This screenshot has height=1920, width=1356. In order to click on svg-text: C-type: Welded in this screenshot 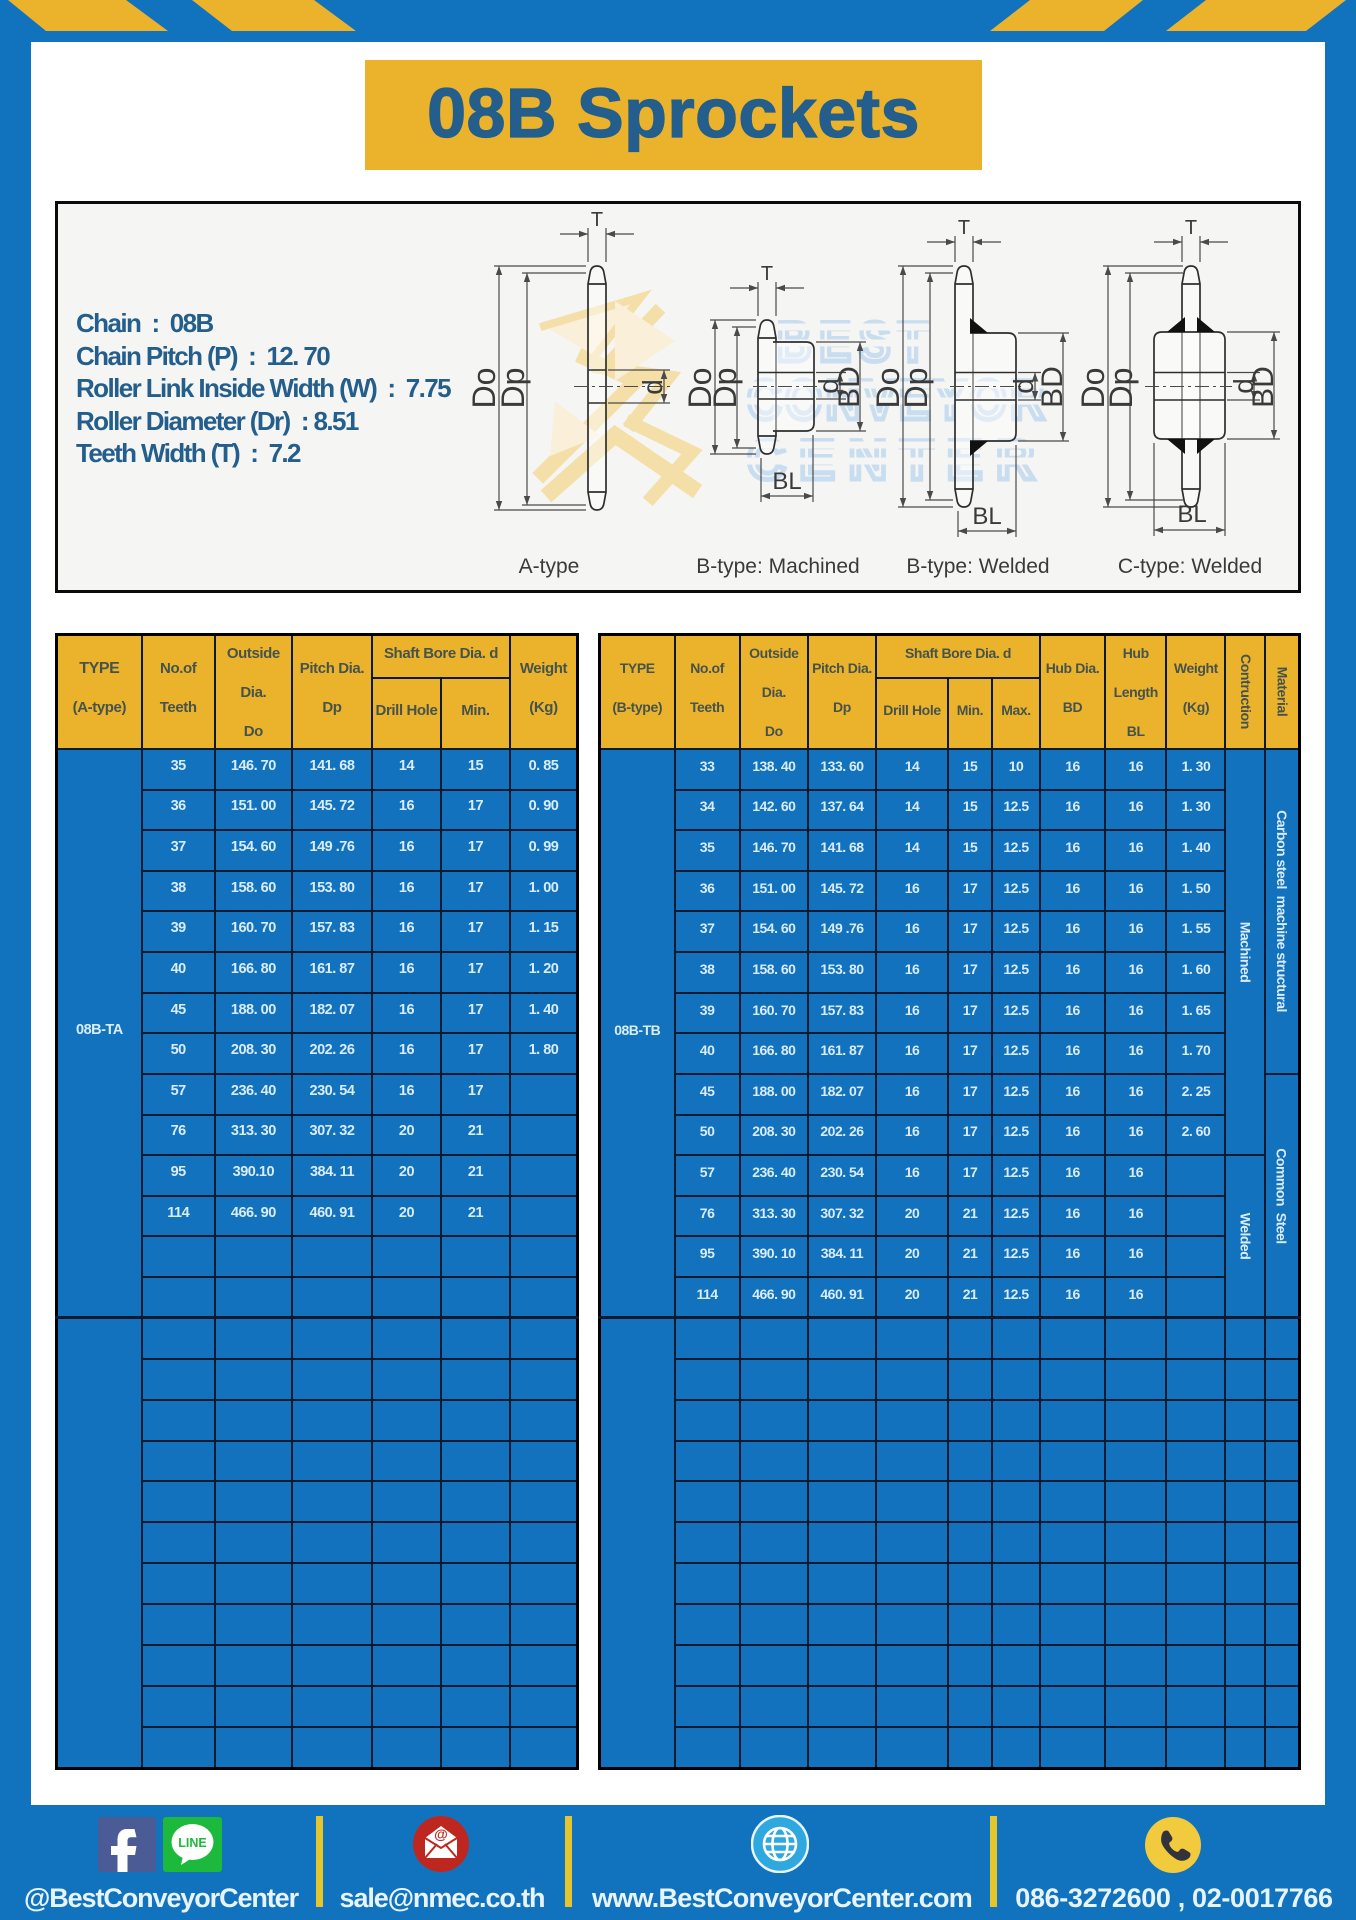, I will do `click(1190, 566)`.